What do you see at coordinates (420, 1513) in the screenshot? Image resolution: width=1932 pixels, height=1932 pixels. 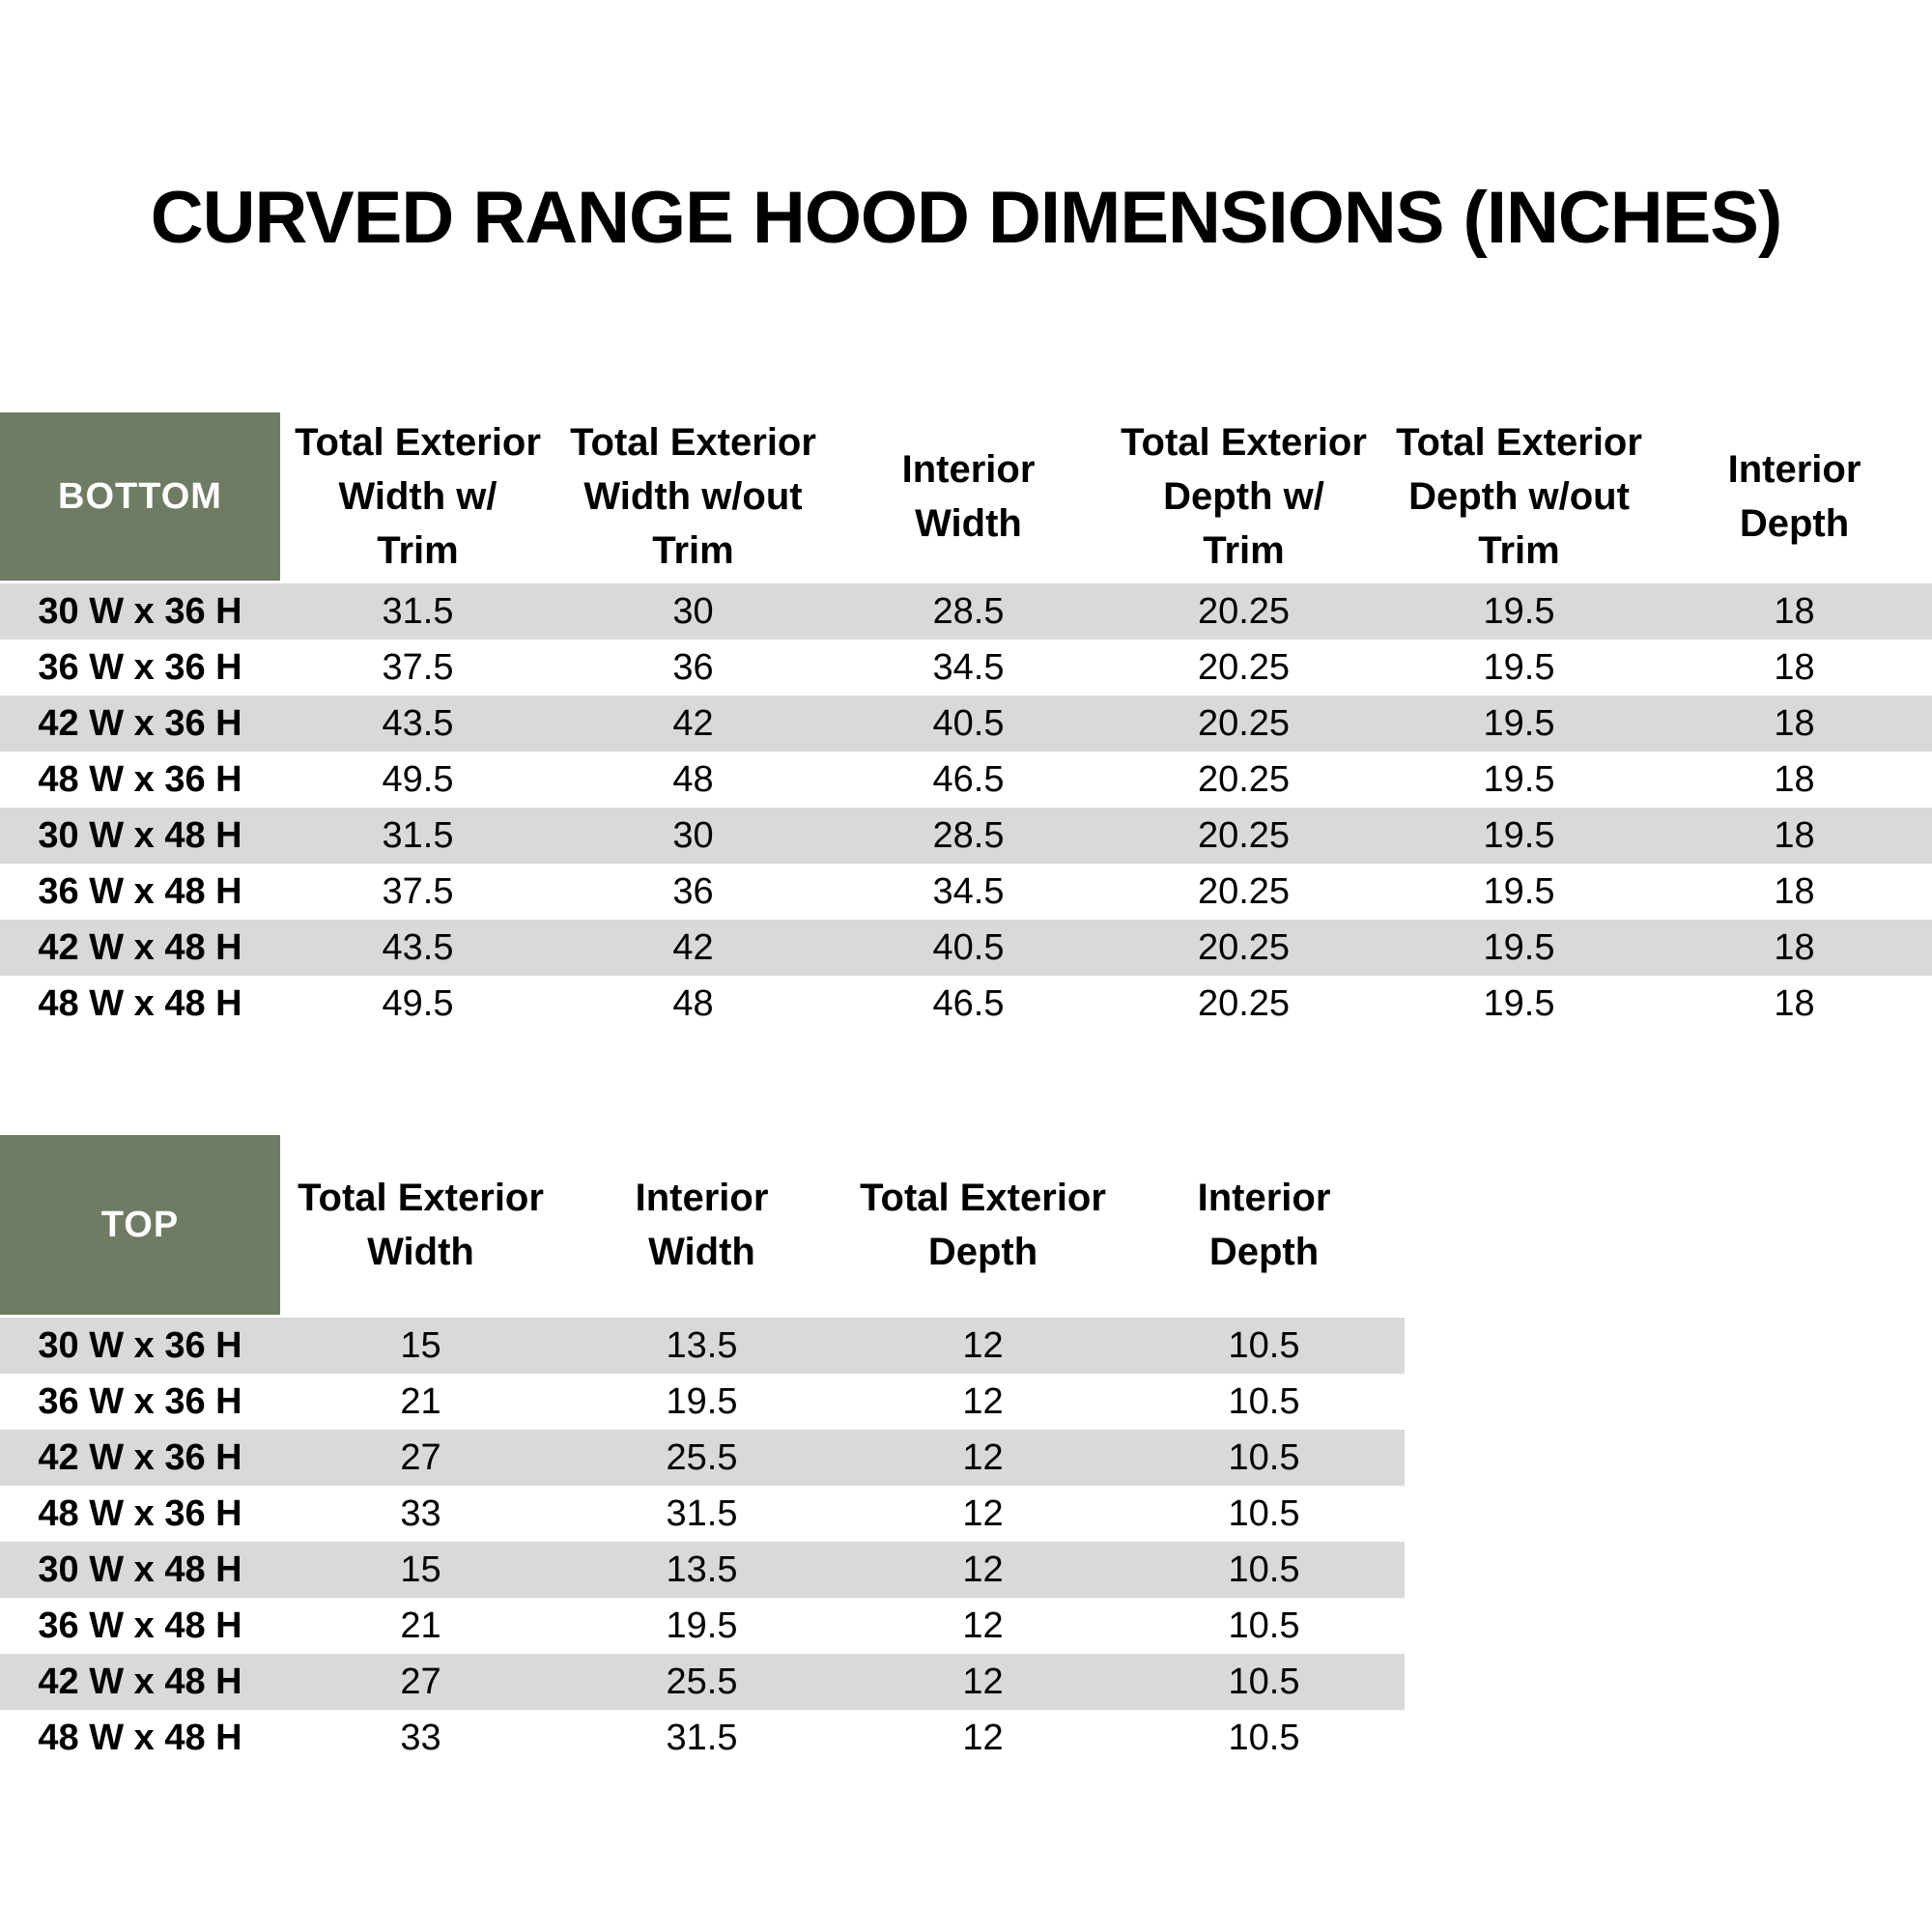 I see `value-cell: 33` at bounding box center [420, 1513].